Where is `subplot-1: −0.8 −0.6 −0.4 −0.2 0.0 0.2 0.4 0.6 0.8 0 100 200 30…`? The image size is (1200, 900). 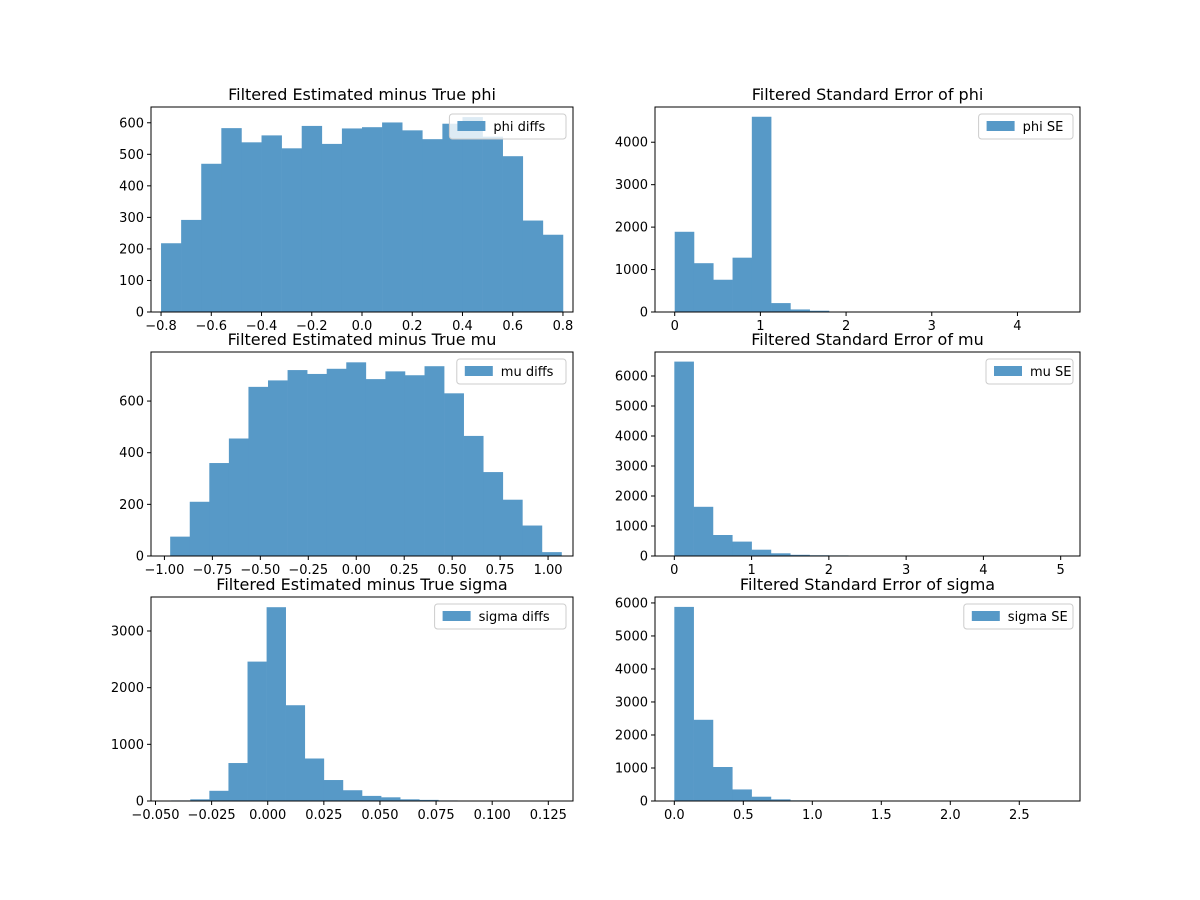 subplot-1: −0.8 −0.6 −0.4 −0.2 0.0 0.2 0.4 0.6 0.8 0 100 200 30… is located at coordinates (346, 209).